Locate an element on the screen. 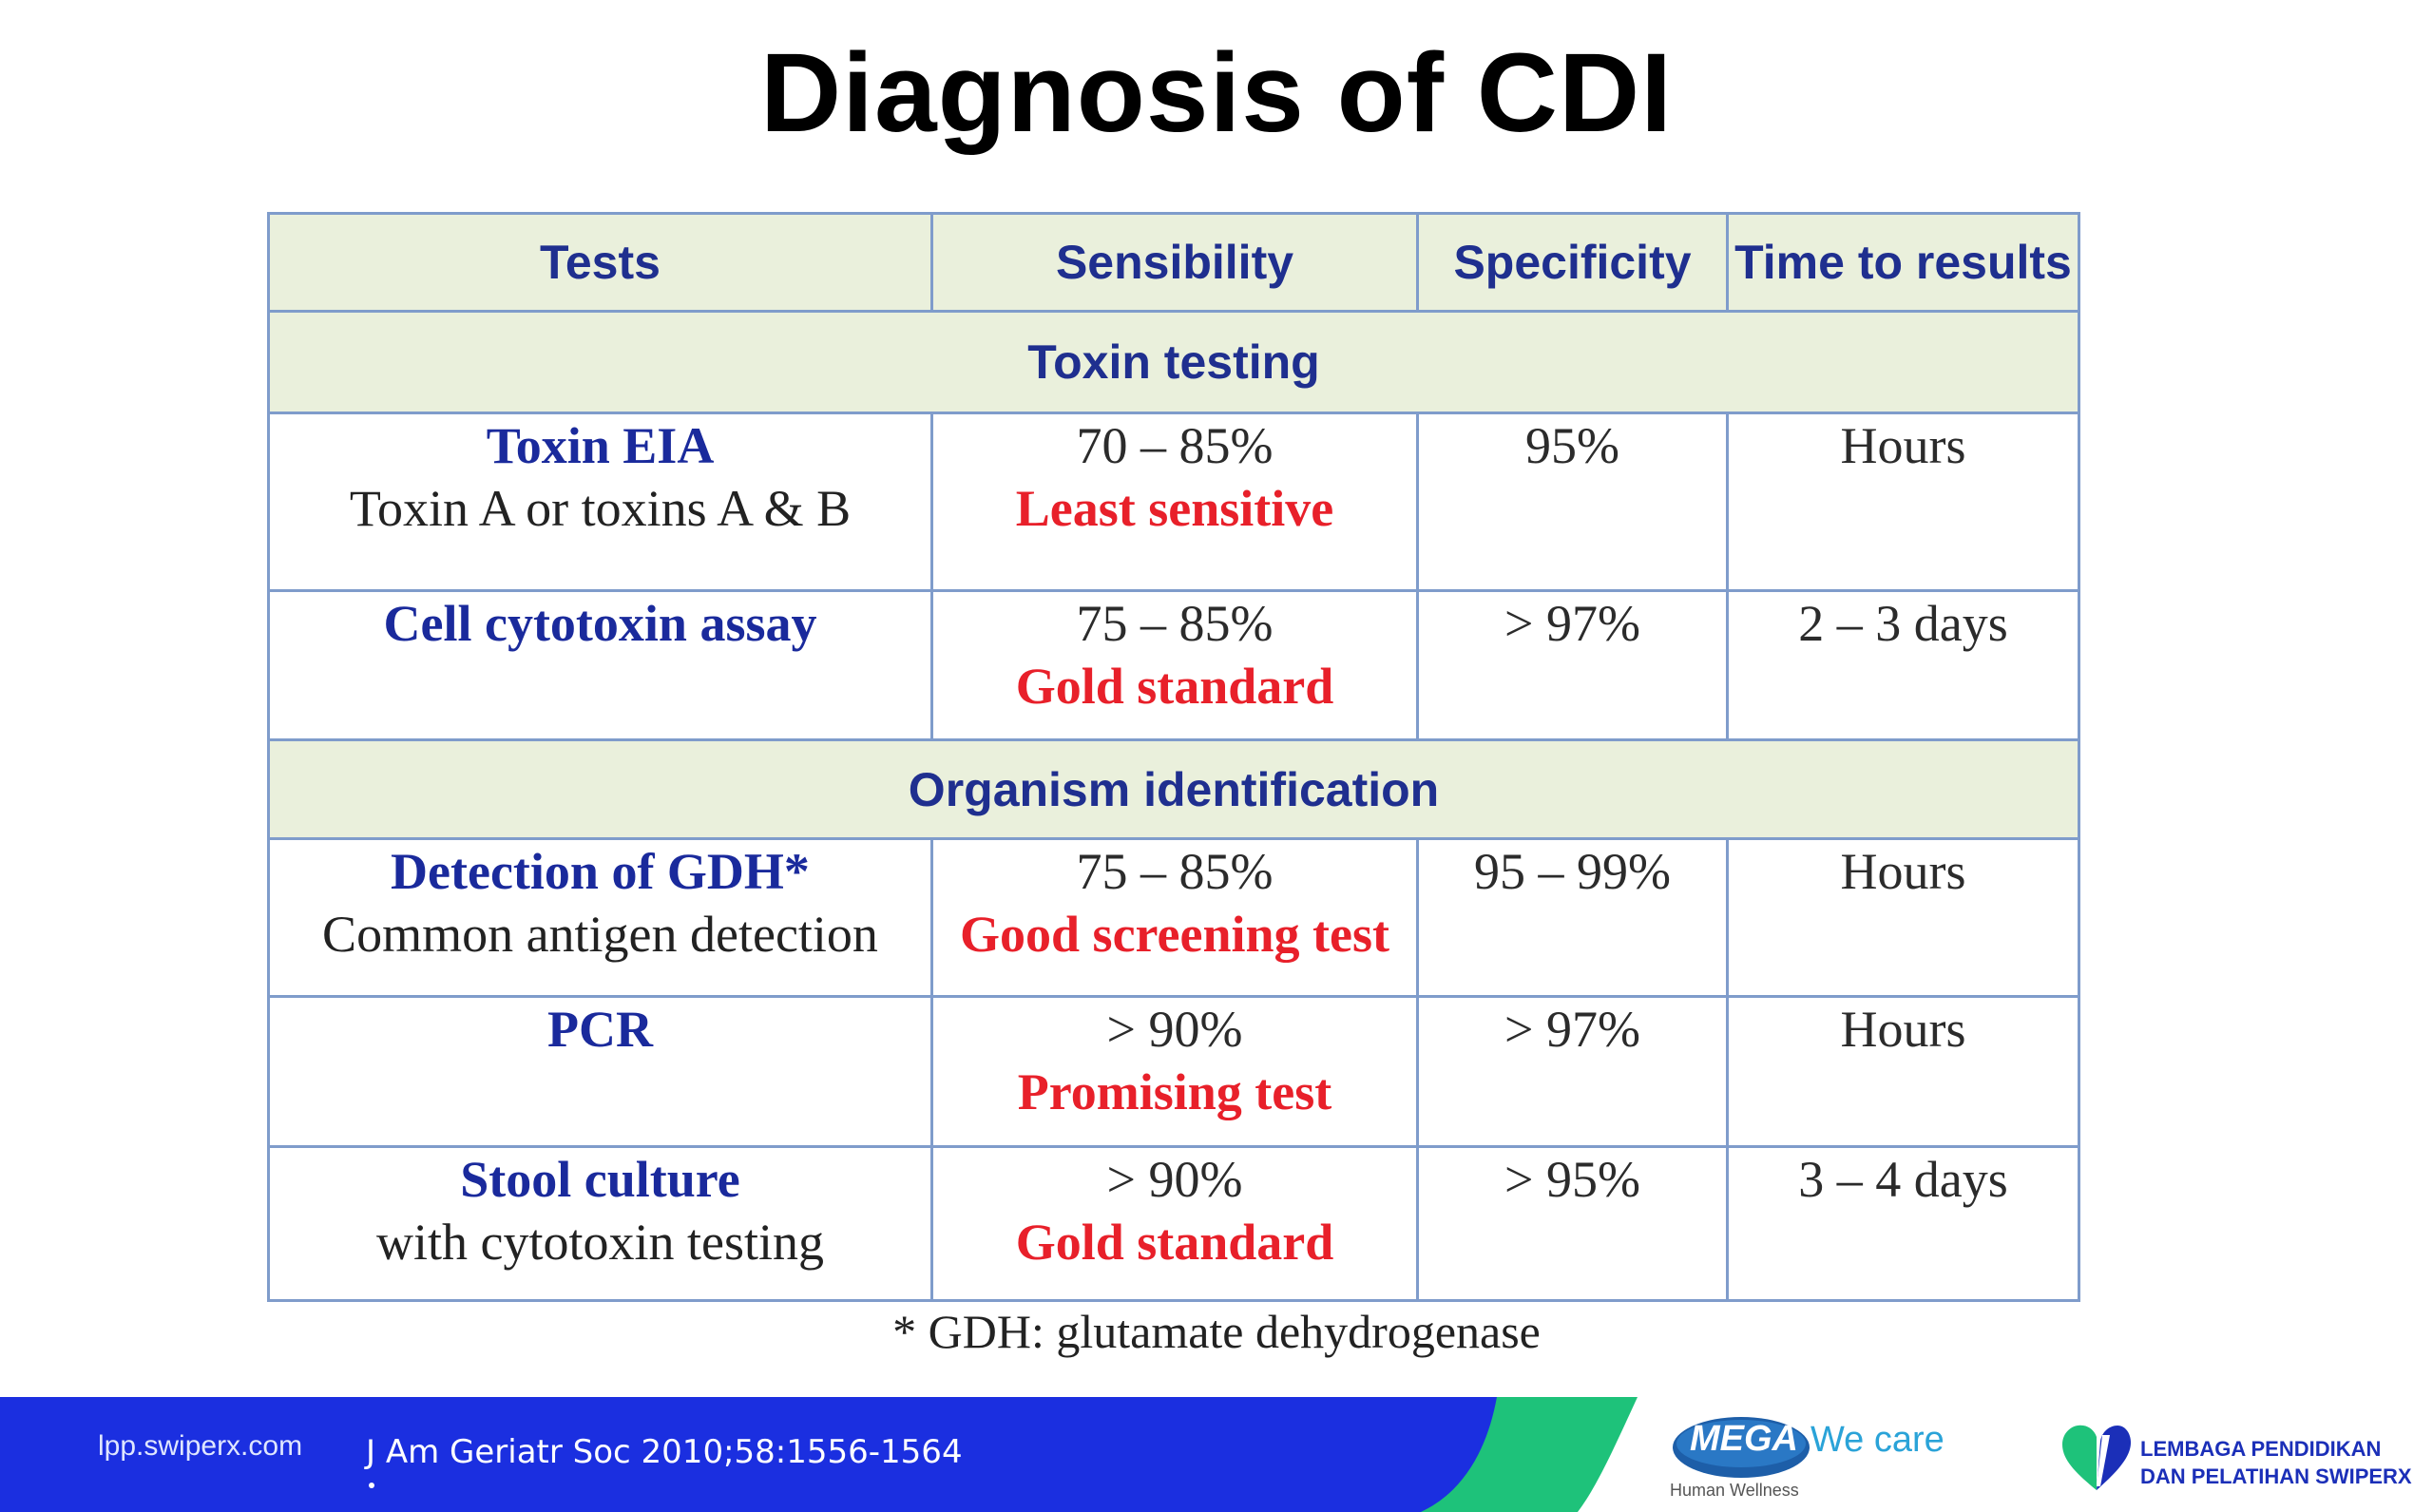  time-value: 3 – 4 days is located at coordinates (1903, 1179).